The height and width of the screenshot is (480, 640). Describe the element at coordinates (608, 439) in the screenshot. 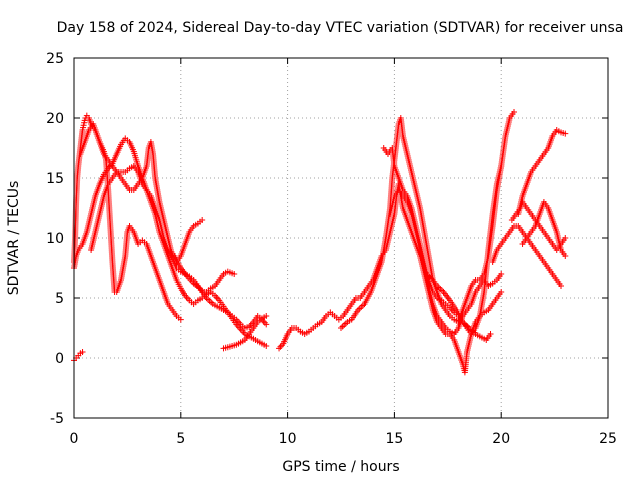

I see `x-tick-label: 25` at that location.